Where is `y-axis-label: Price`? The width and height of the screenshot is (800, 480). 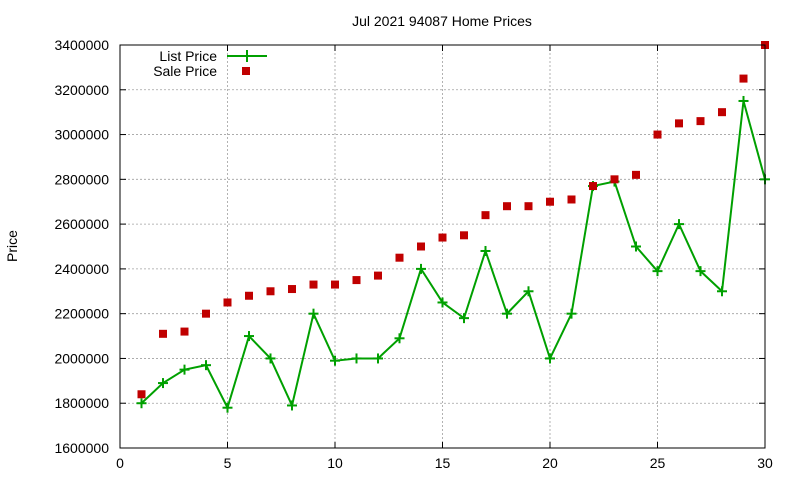
y-axis-label: Price is located at coordinates (12, 246).